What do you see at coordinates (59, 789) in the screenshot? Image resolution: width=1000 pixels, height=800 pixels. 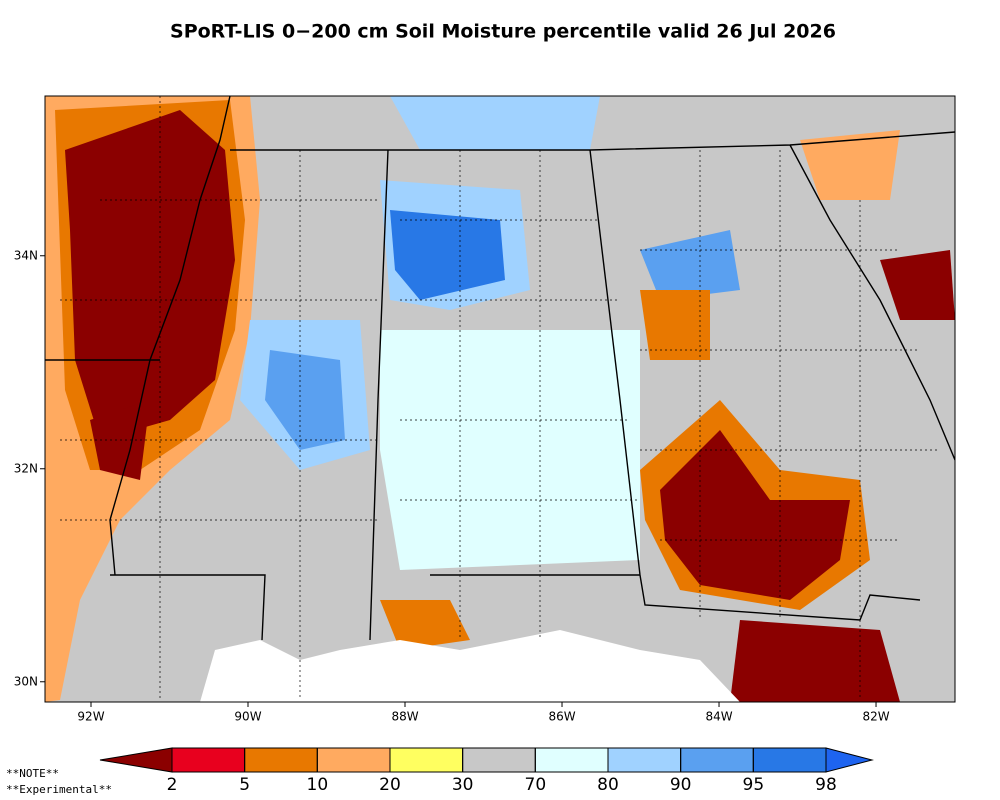 I see `note: **Experimental**` at bounding box center [59, 789].